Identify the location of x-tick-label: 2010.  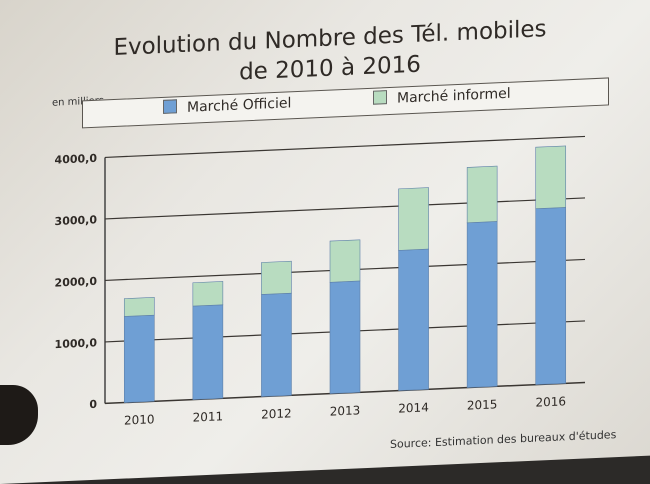
(139, 419).